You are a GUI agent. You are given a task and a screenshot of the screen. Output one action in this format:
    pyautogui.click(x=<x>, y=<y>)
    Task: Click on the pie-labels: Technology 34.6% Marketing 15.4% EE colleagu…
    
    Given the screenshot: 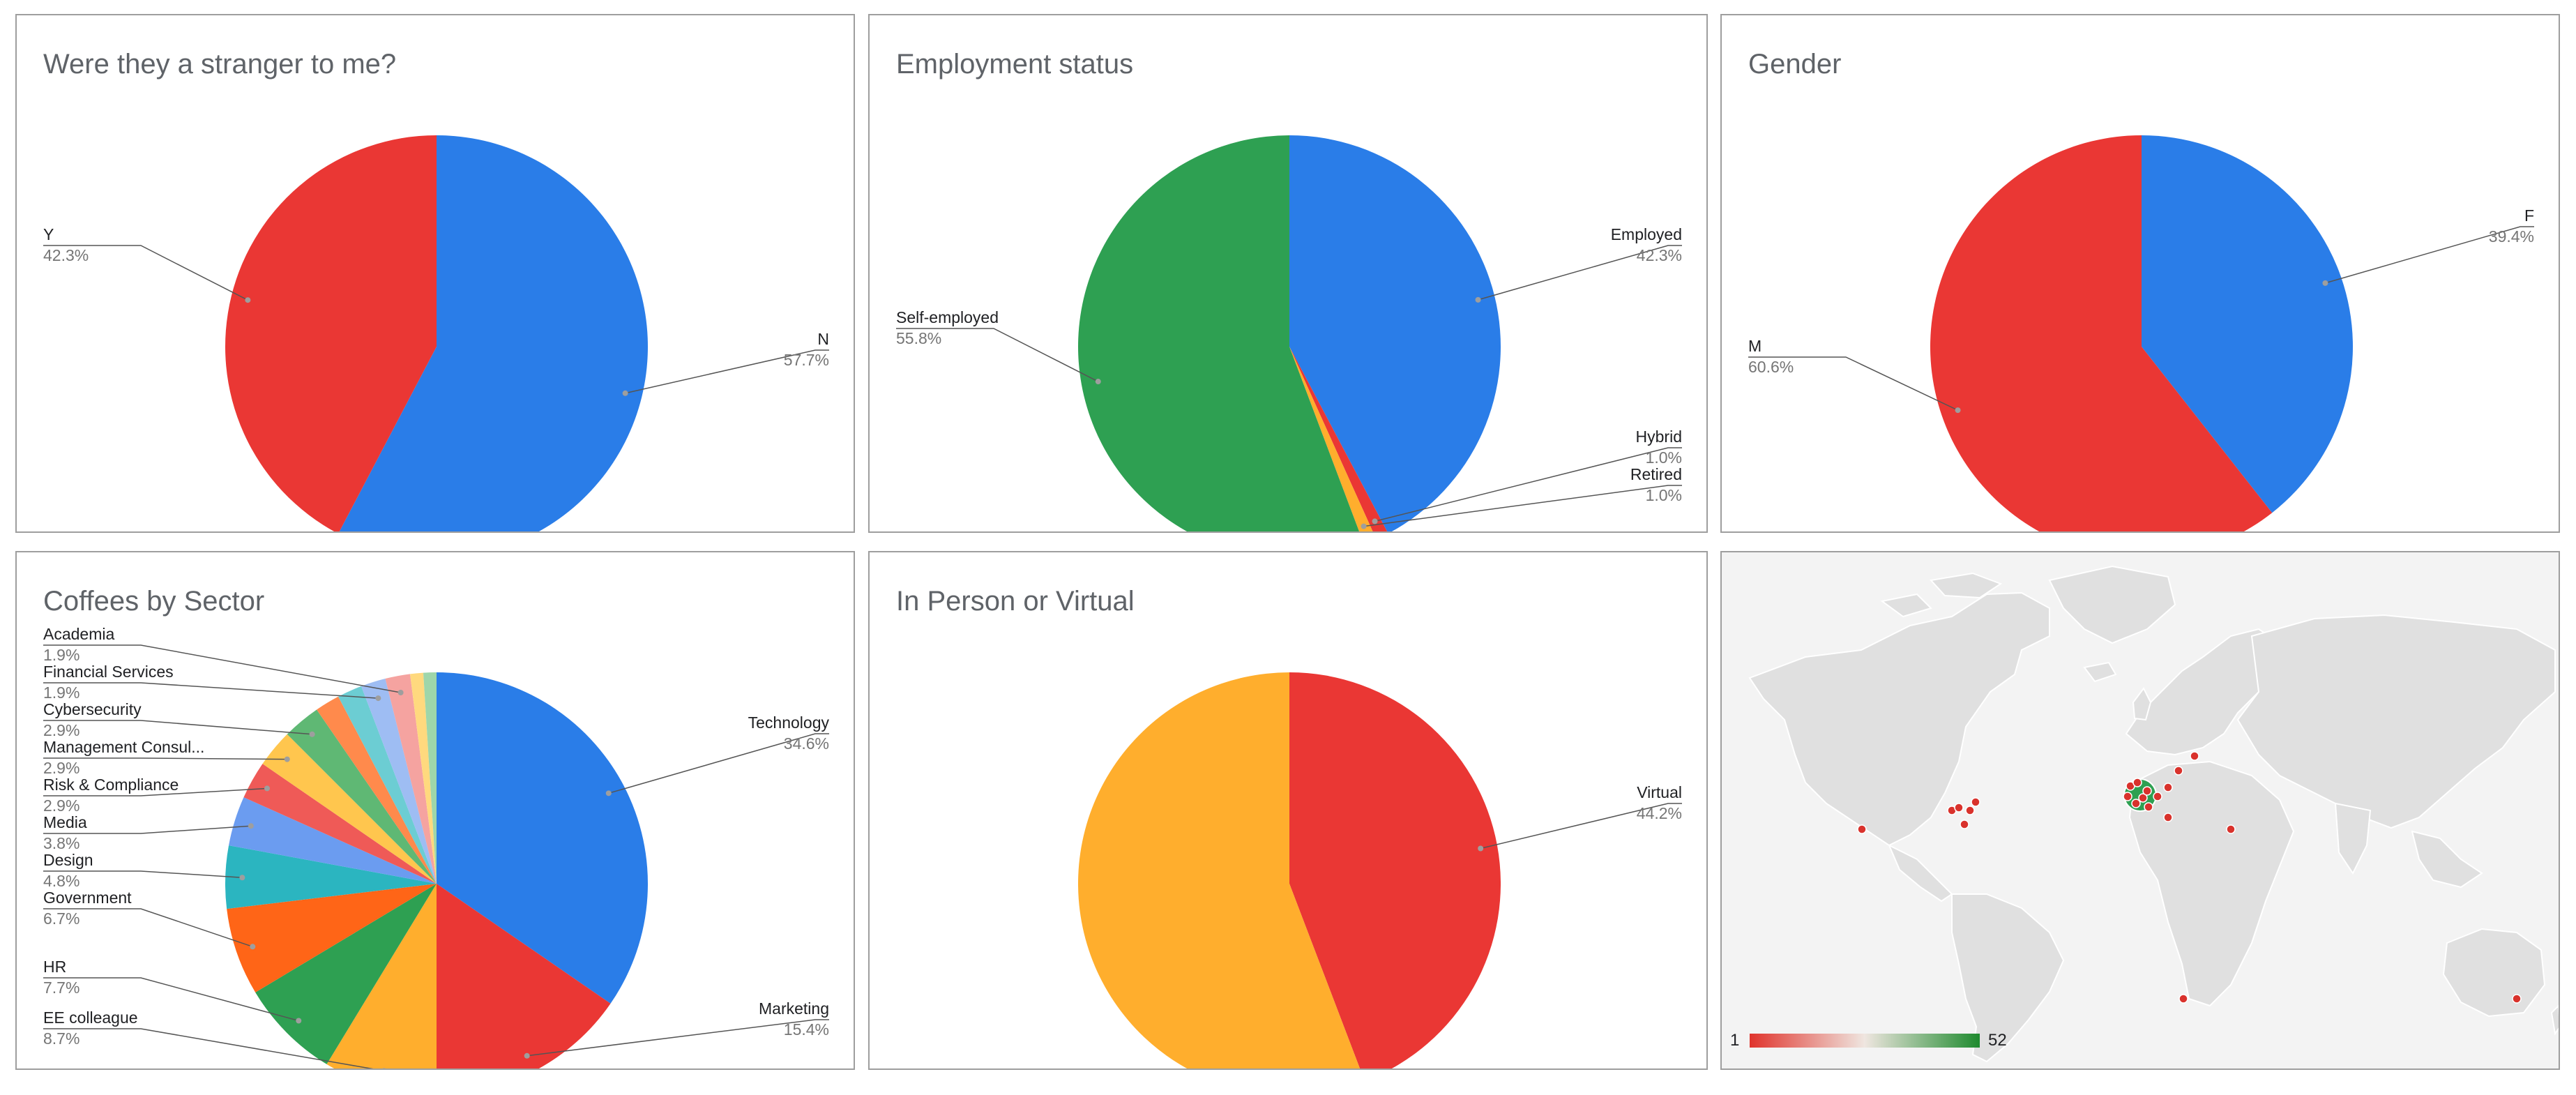 What is the action you would take?
    pyautogui.click(x=436, y=846)
    